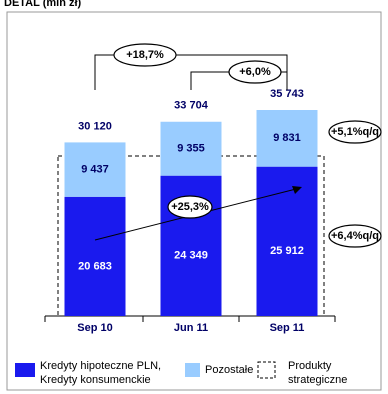 The image size is (388, 394). I want to click on legend-label: Produkty, so click(310, 366).